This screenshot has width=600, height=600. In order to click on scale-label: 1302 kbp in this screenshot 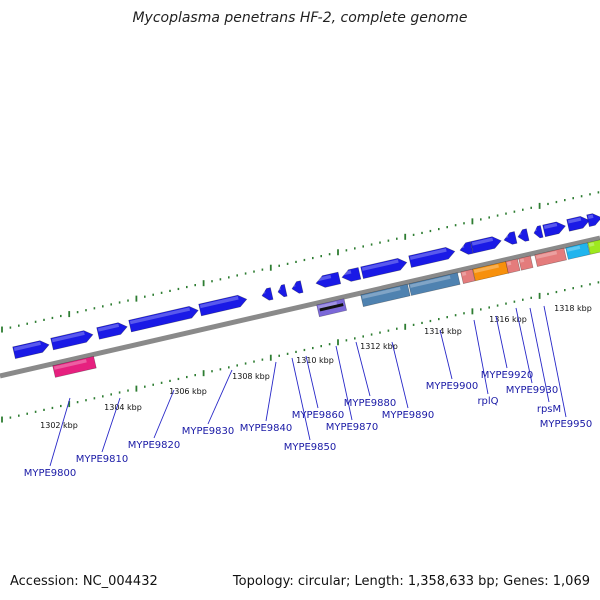, I will do `click(59, 425)`.